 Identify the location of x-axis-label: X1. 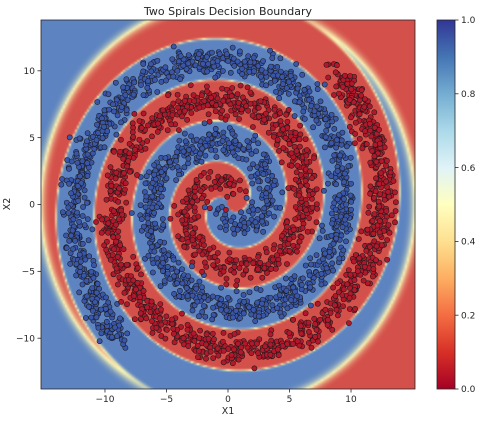
(228, 411).